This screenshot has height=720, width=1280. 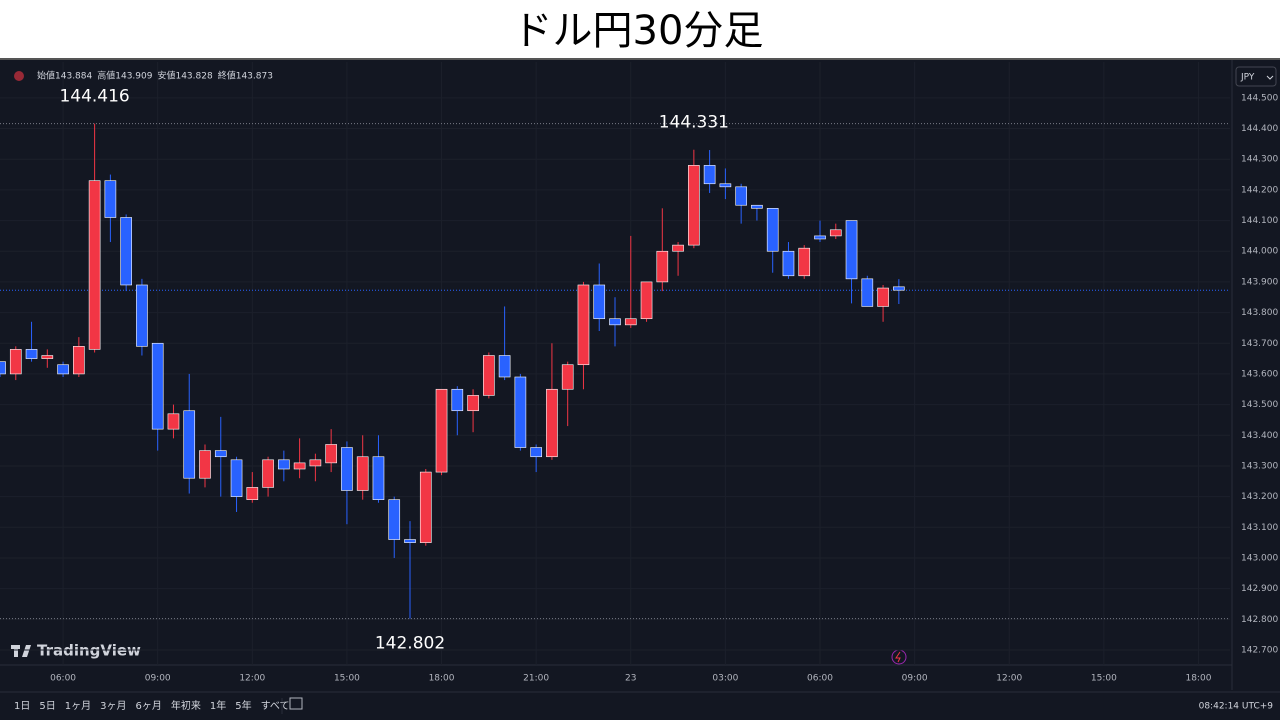 What do you see at coordinates (1259, 620) in the screenshot?
I see `y-tick-label: 142.800` at bounding box center [1259, 620].